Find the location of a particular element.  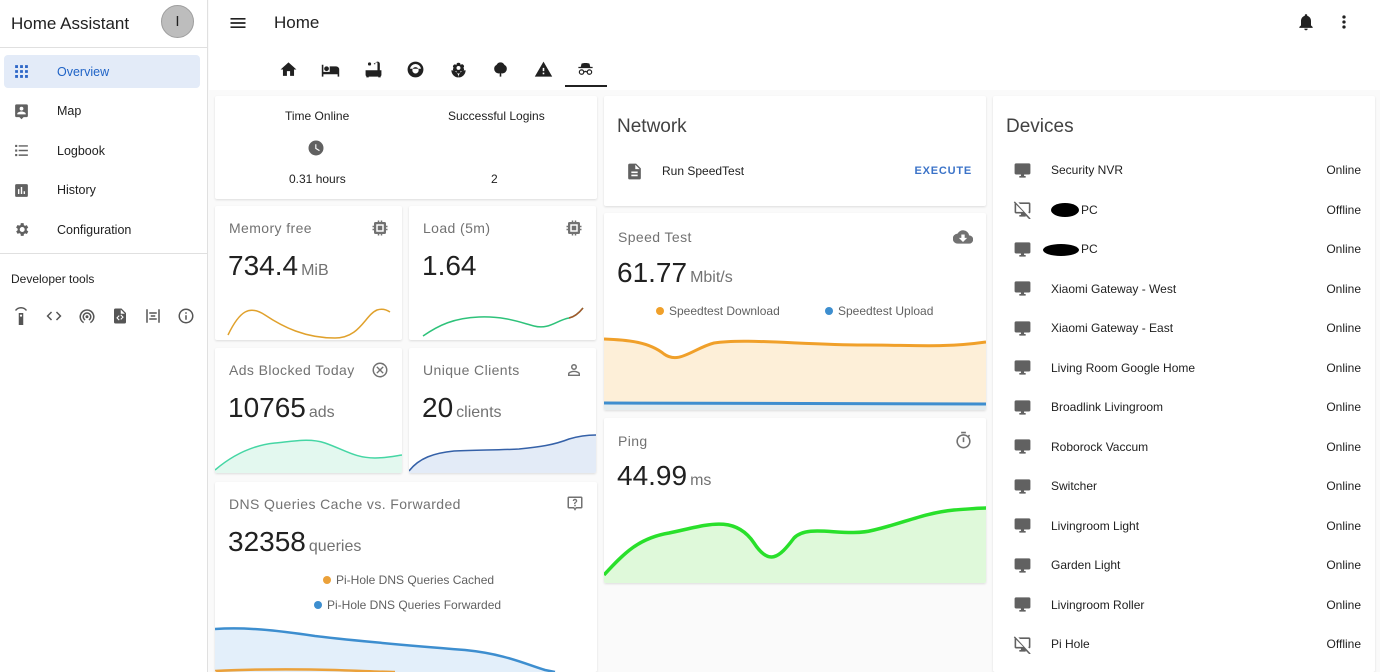

tab-bathroom is located at coordinates (373, 69).